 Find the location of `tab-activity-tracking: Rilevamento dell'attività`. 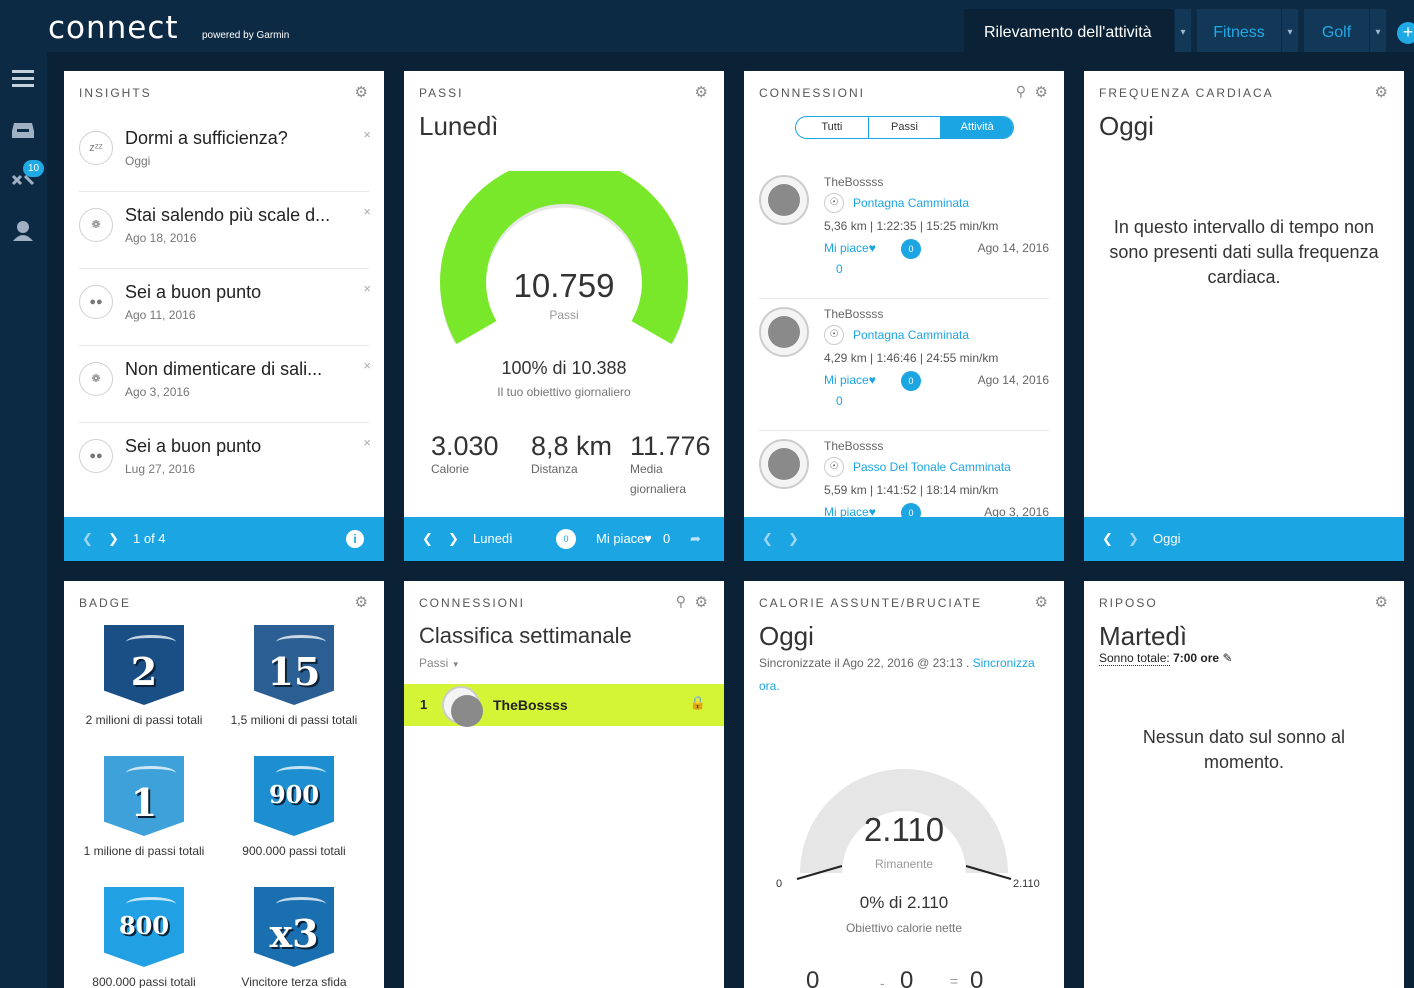

tab-activity-tracking: Rilevamento dell'attività is located at coordinates (1069, 30).